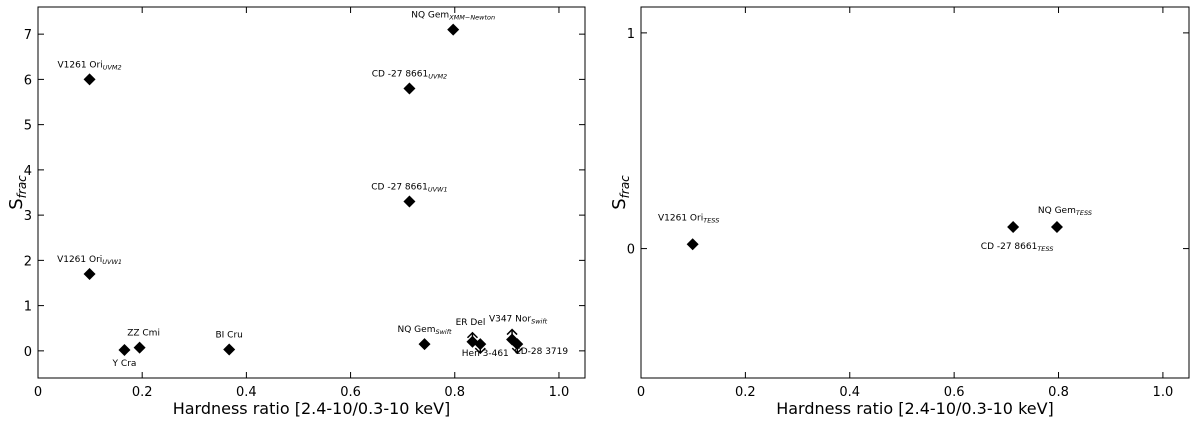  What do you see at coordinates (28, 216) in the screenshot?
I see `y-tick-label: 3` at bounding box center [28, 216].